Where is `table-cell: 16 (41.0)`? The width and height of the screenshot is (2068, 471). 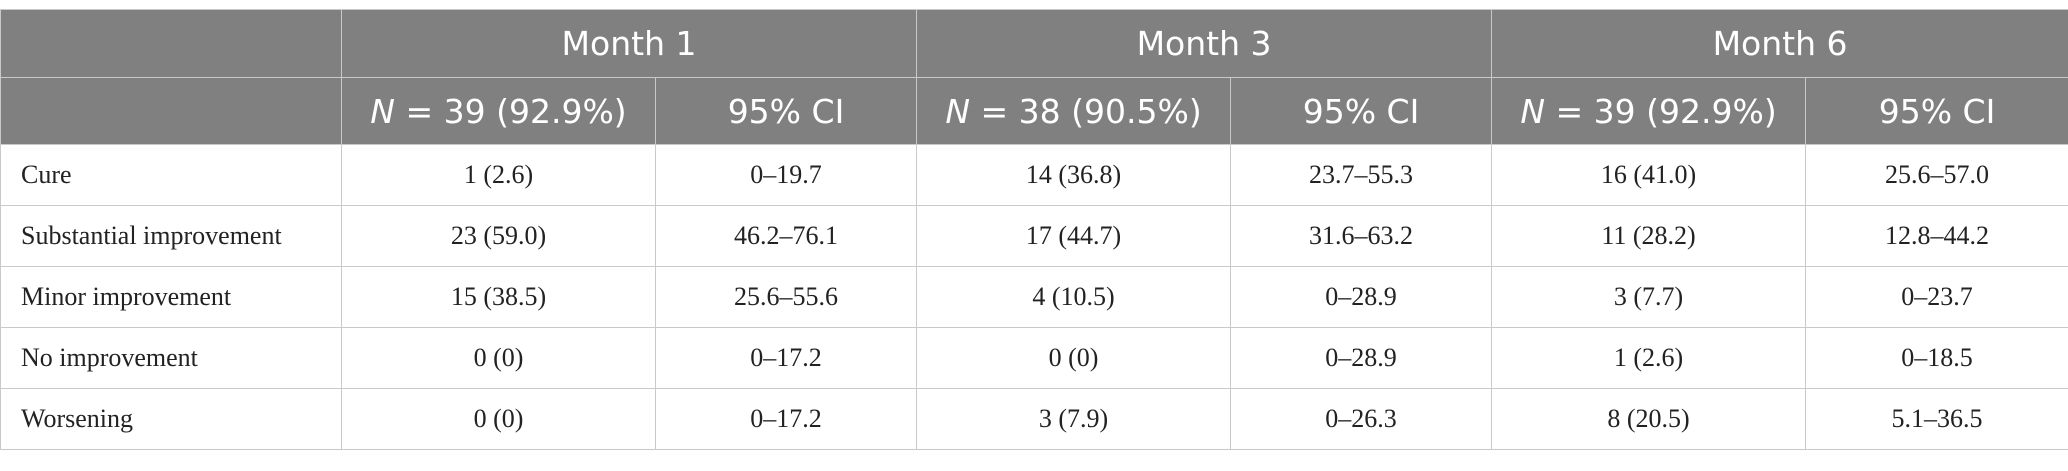
table-cell: 16 (41.0) is located at coordinates (1649, 175).